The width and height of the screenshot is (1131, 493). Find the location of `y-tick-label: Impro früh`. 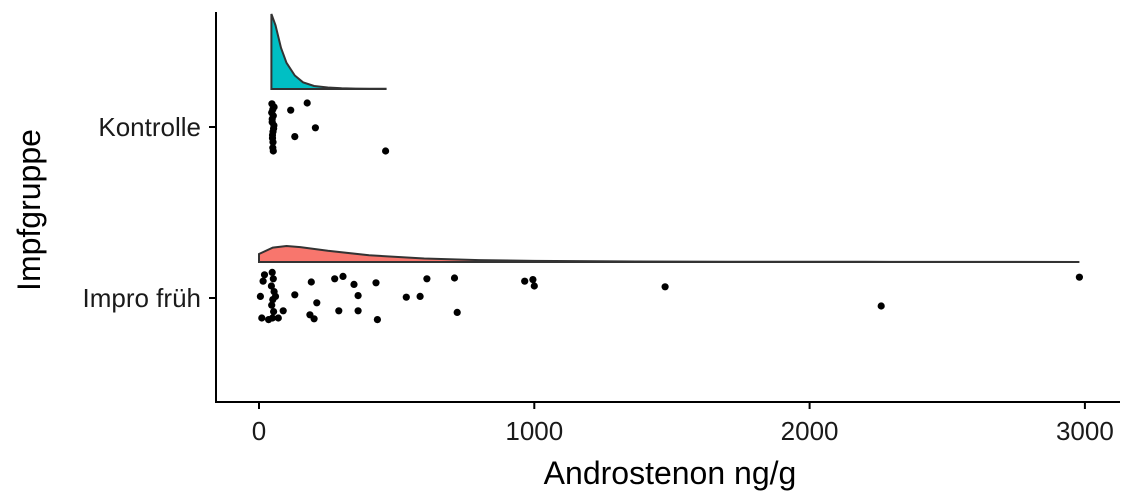

y-tick-label: Impro früh is located at coordinates (142, 298).